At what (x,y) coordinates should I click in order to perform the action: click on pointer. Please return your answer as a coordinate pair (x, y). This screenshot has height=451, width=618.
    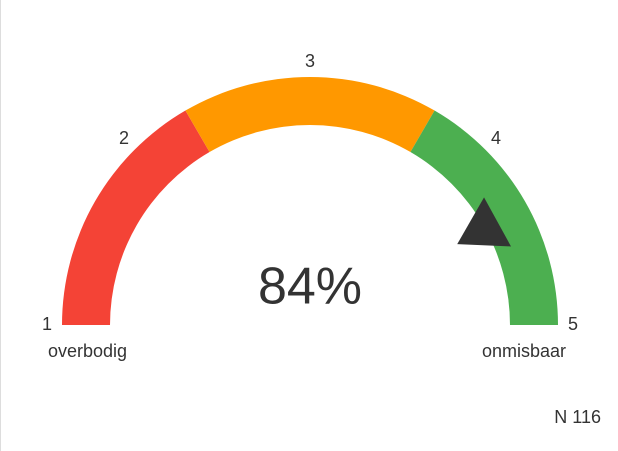
    Looking at the image, I should click on (484, 222).